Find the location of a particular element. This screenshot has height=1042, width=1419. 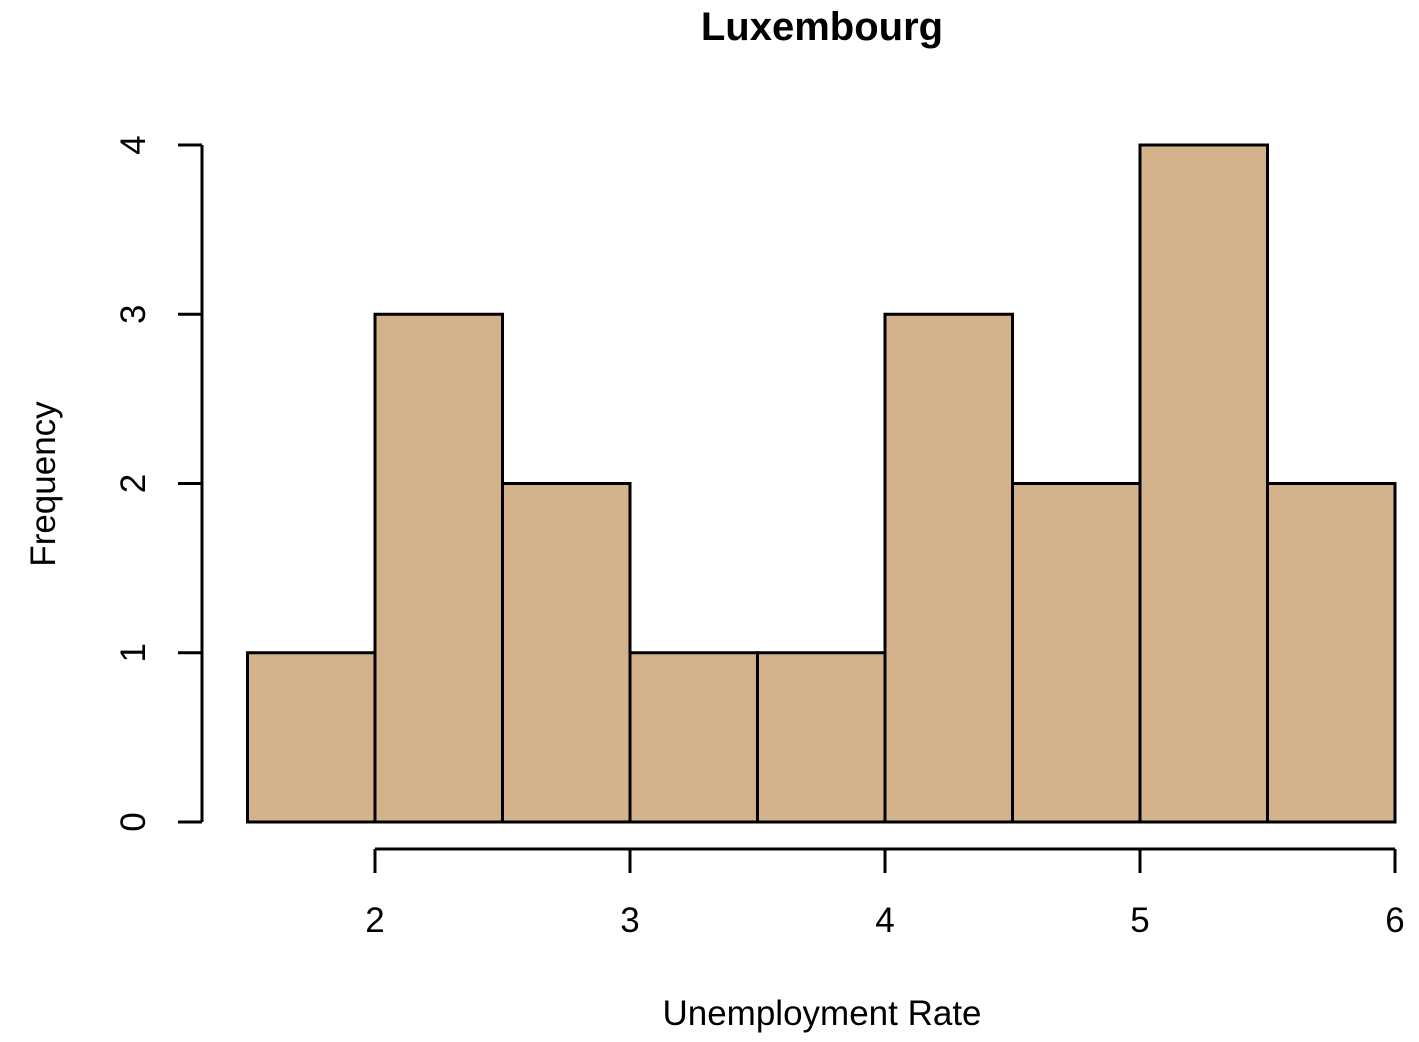

chart-title: Luxembourg is located at coordinates (822, 27).